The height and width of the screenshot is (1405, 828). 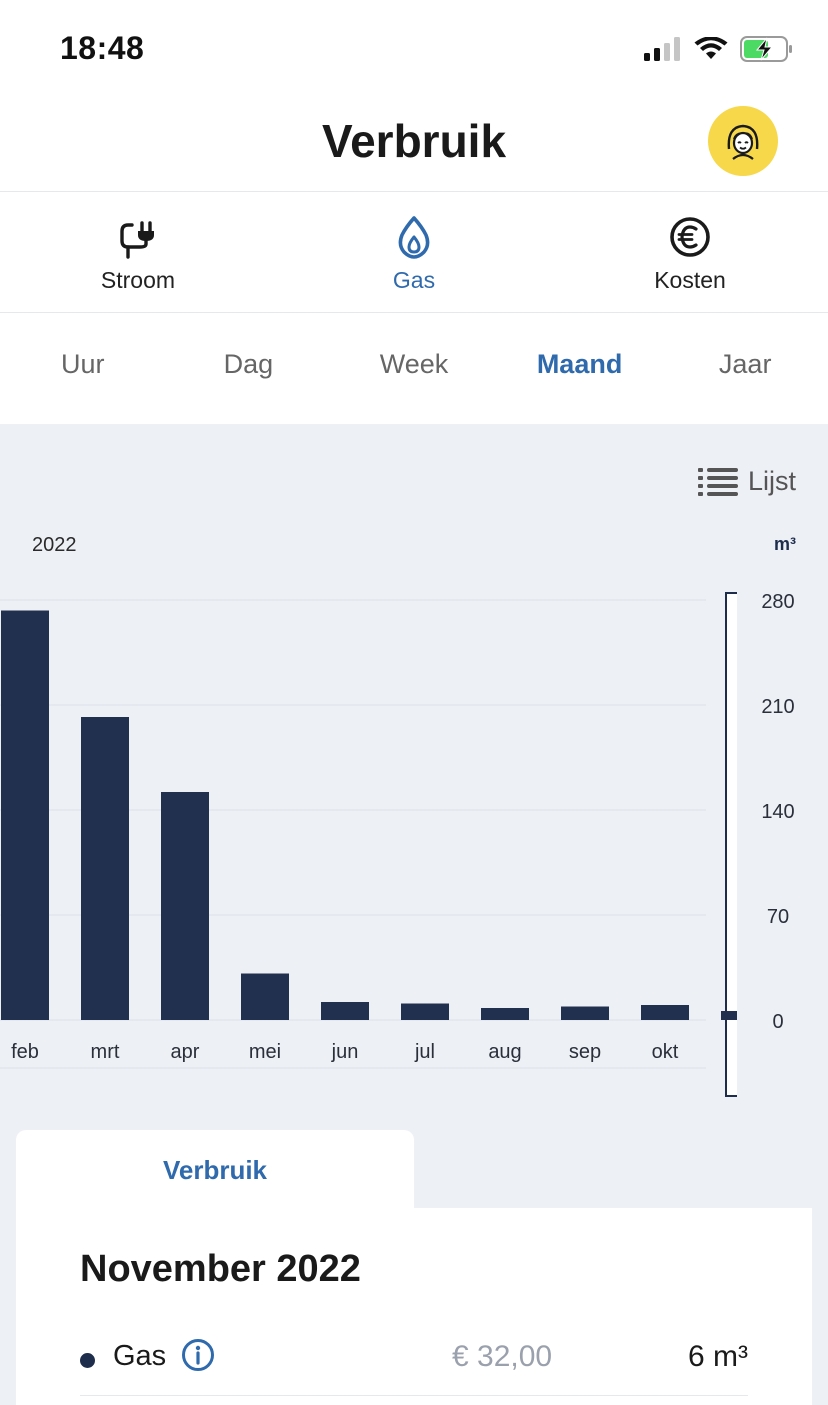 What do you see at coordinates (102, 48) in the screenshot?
I see `status-time: 18:48` at bounding box center [102, 48].